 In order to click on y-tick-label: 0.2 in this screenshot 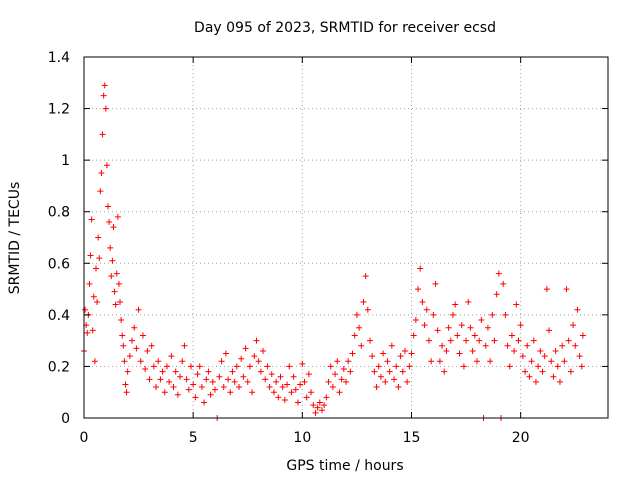, I will do `click(59, 367)`.